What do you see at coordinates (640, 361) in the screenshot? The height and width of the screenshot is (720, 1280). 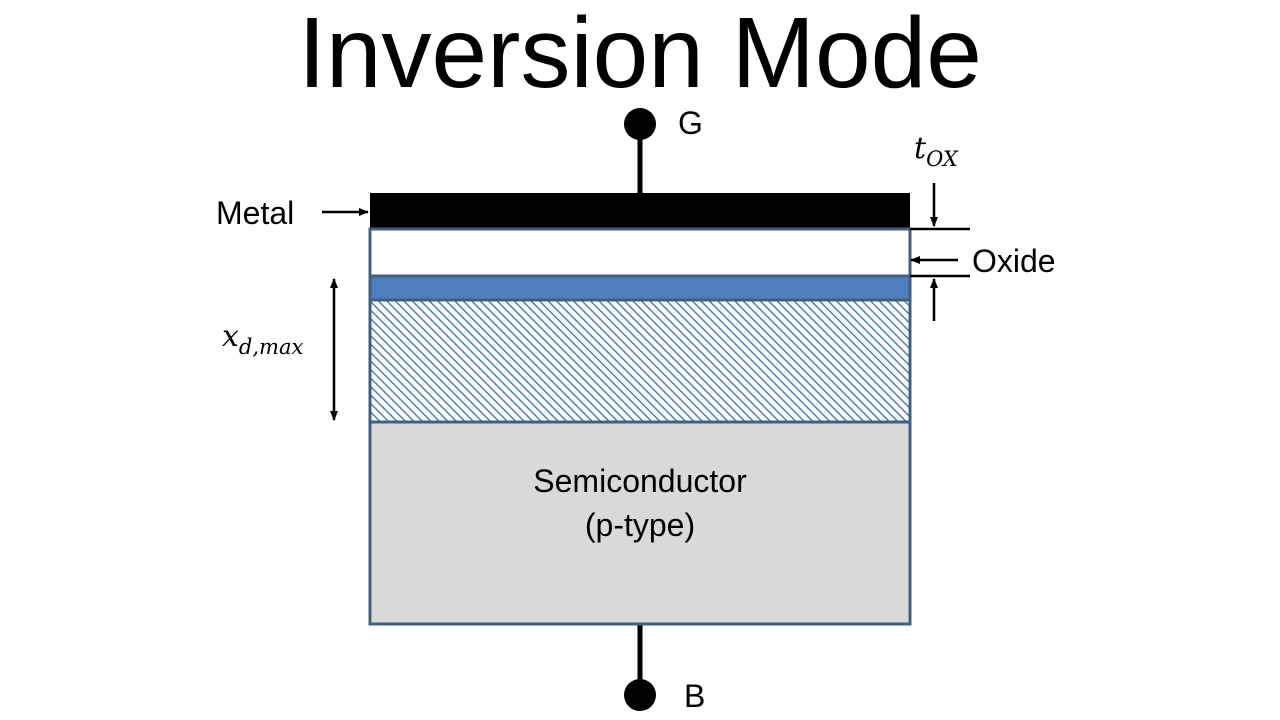 I see `depletion-region` at bounding box center [640, 361].